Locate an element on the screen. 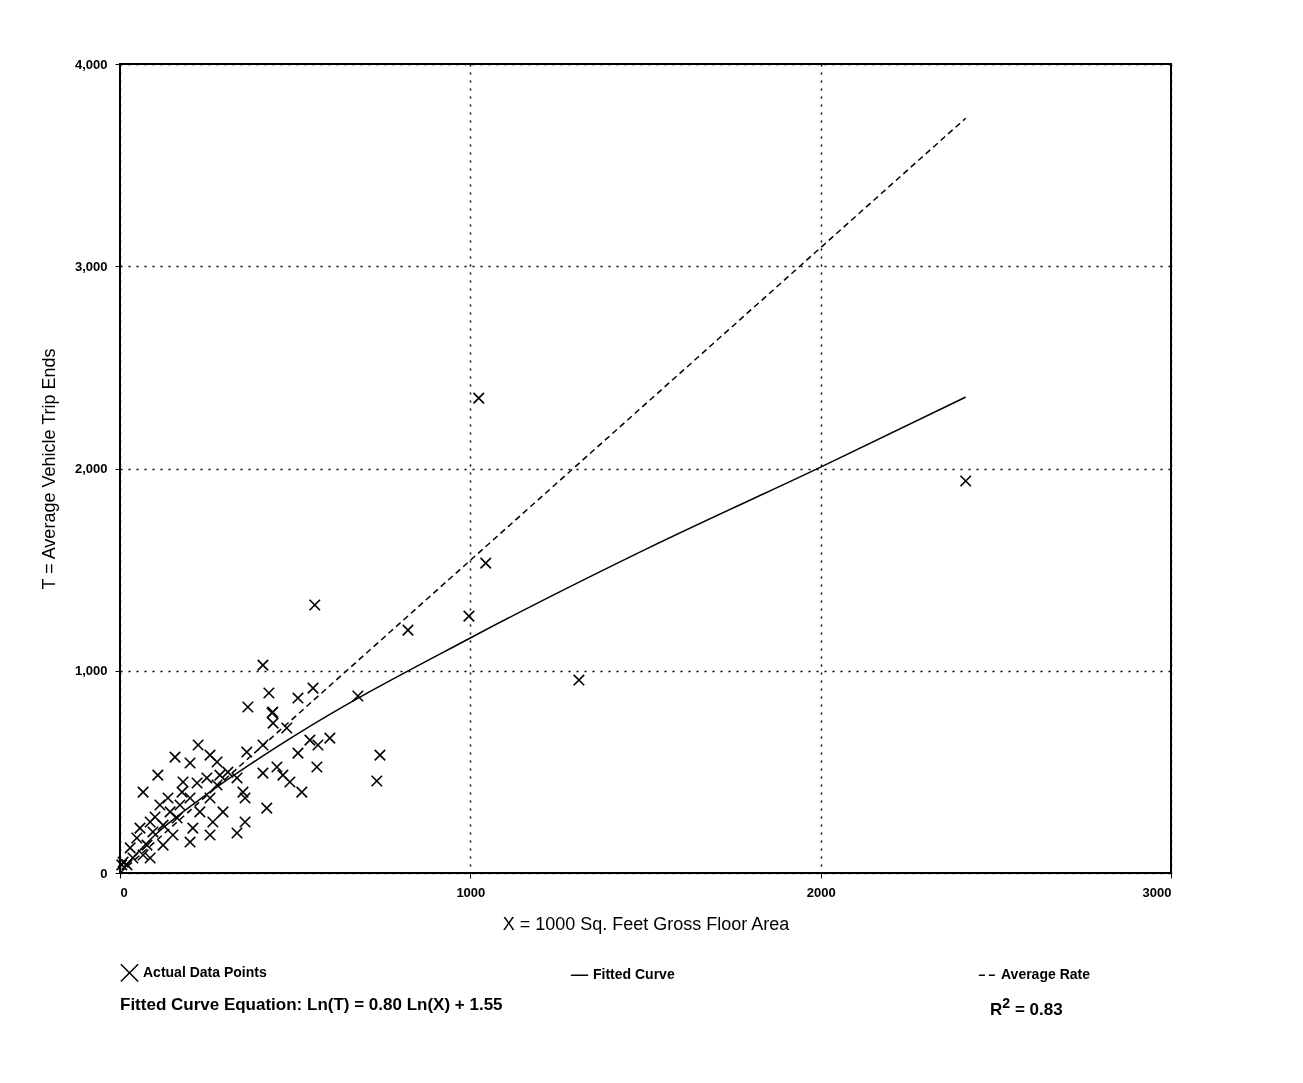 The image size is (1303, 1083). y-axis-title: T = Average Vehicle Trip Ends is located at coordinates (48, 469).